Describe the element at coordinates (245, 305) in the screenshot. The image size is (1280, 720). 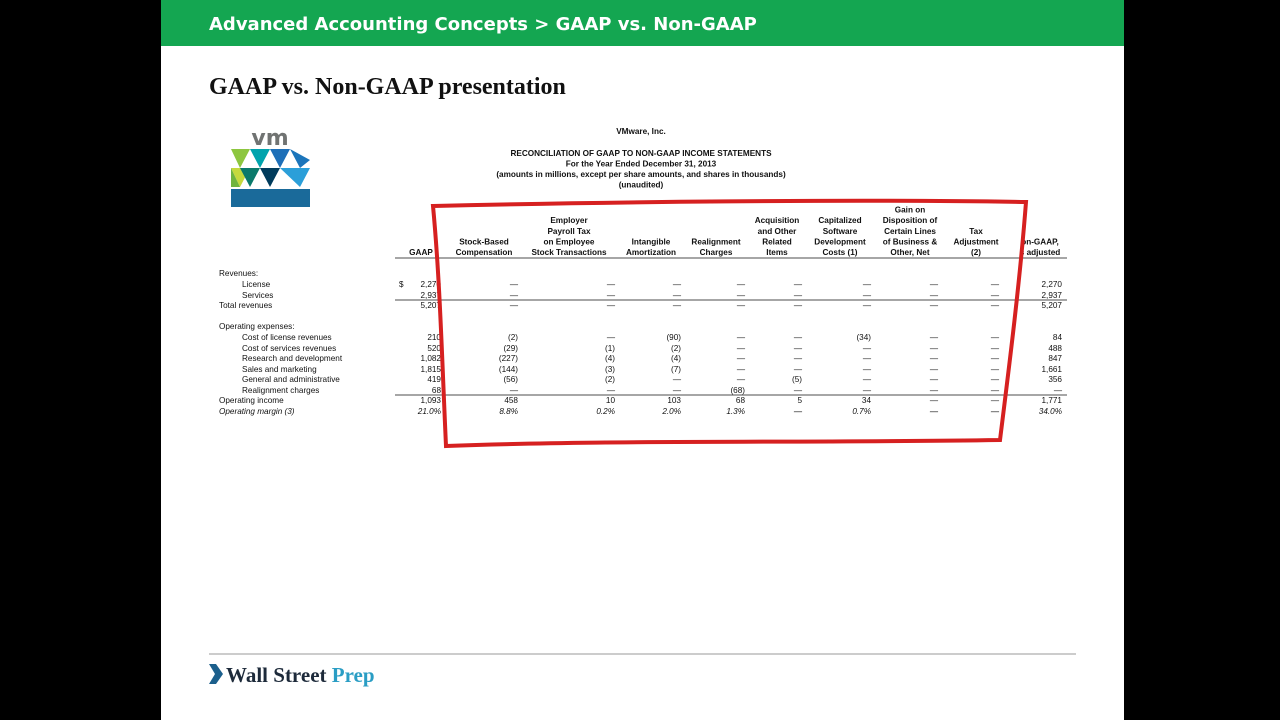
I see `row-label: Total revenues` at that location.